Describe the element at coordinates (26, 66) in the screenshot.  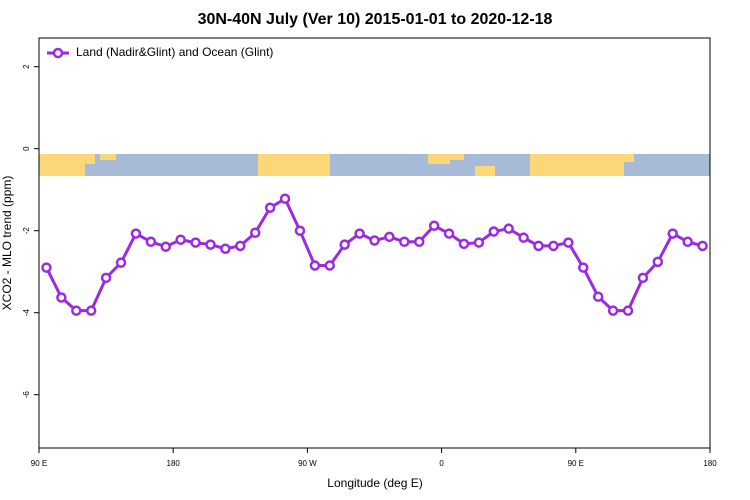
I see `y-tick-label: 2` at that location.